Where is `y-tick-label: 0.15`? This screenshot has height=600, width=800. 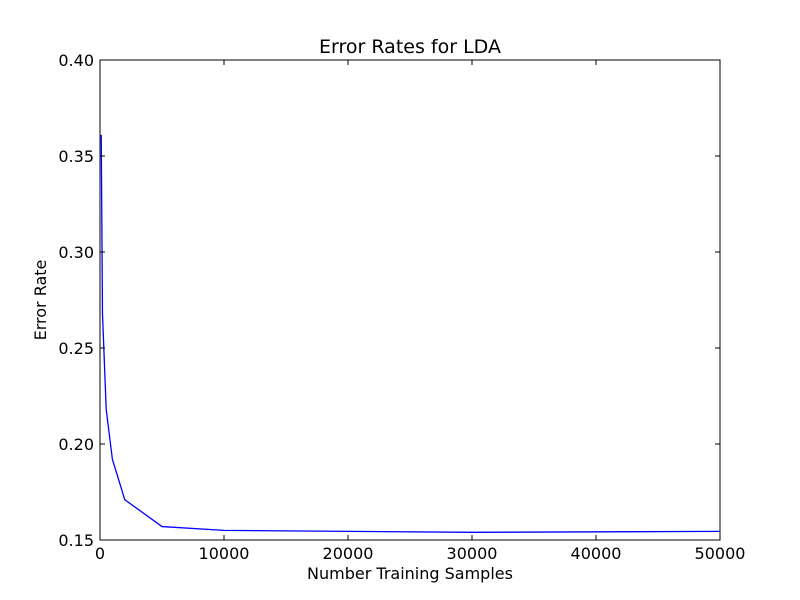 y-tick-label: 0.15 is located at coordinates (76, 540).